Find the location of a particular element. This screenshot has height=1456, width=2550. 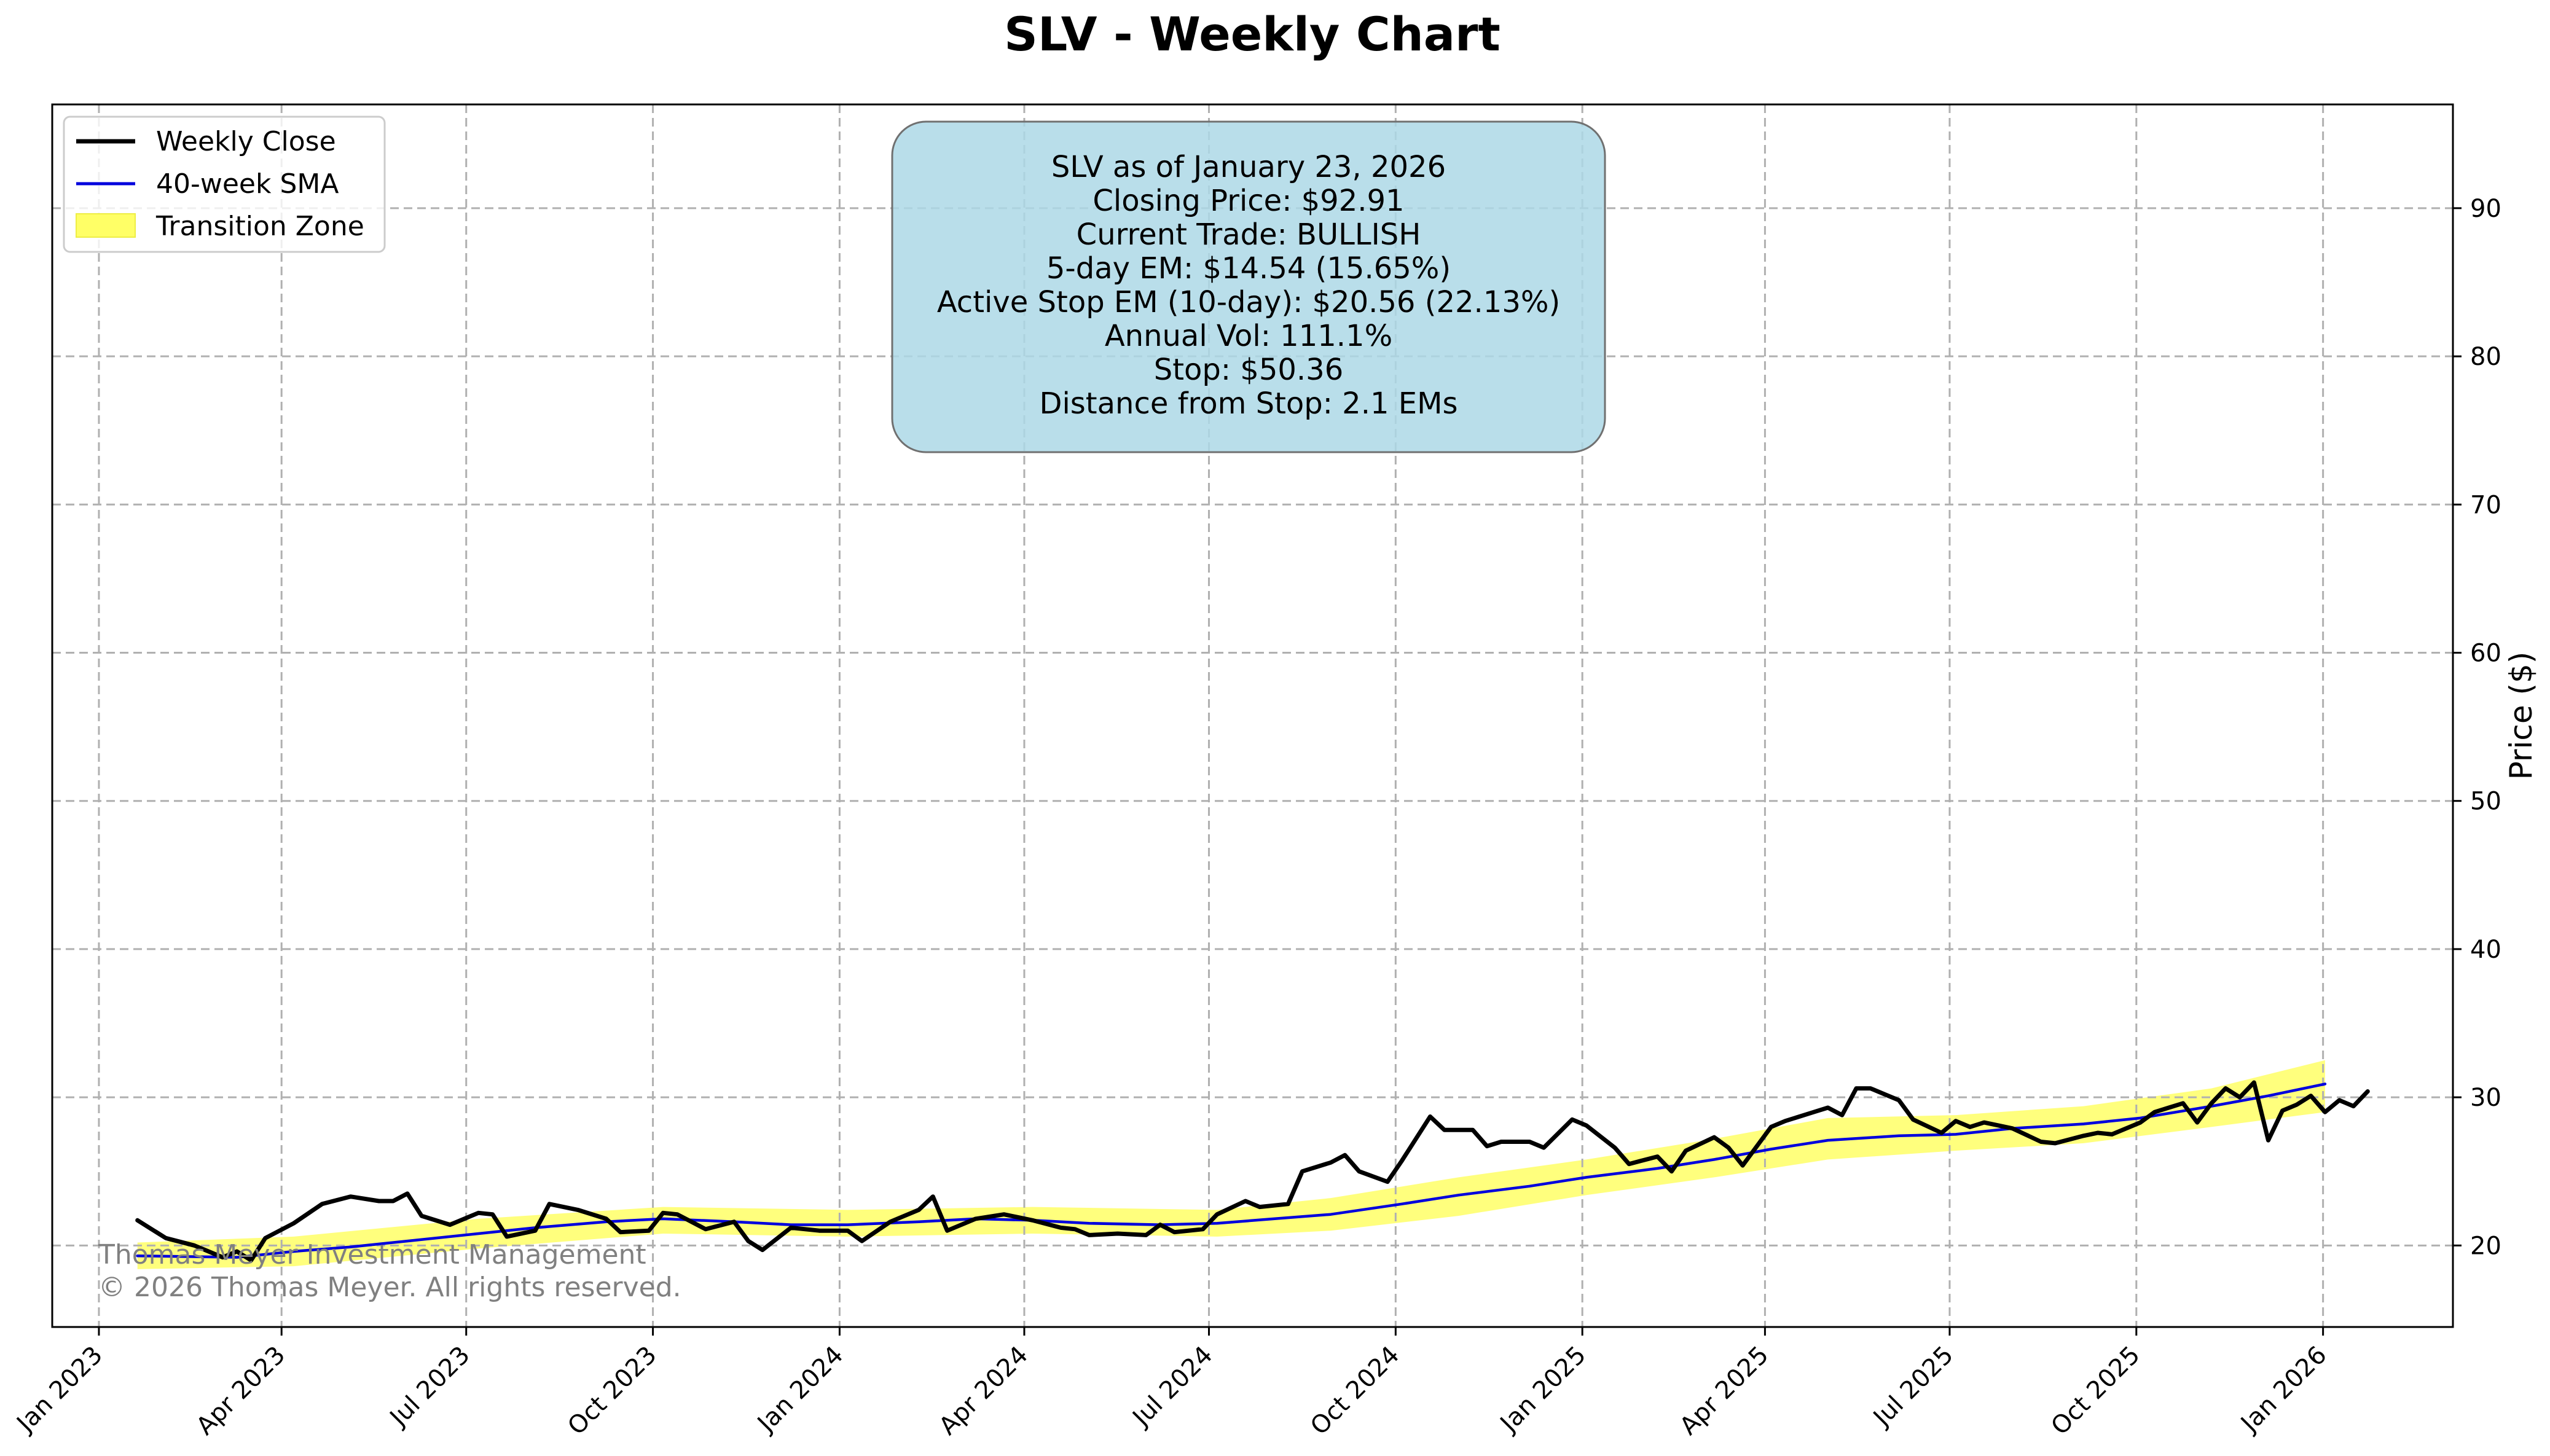

y-tick-label: 70 is located at coordinates (2485, 505).